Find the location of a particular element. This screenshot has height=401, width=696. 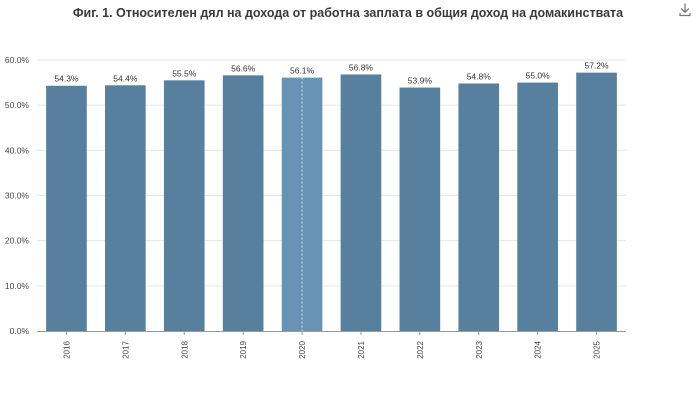

x-tick-label: 2016 is located at coordinates (66, 349).